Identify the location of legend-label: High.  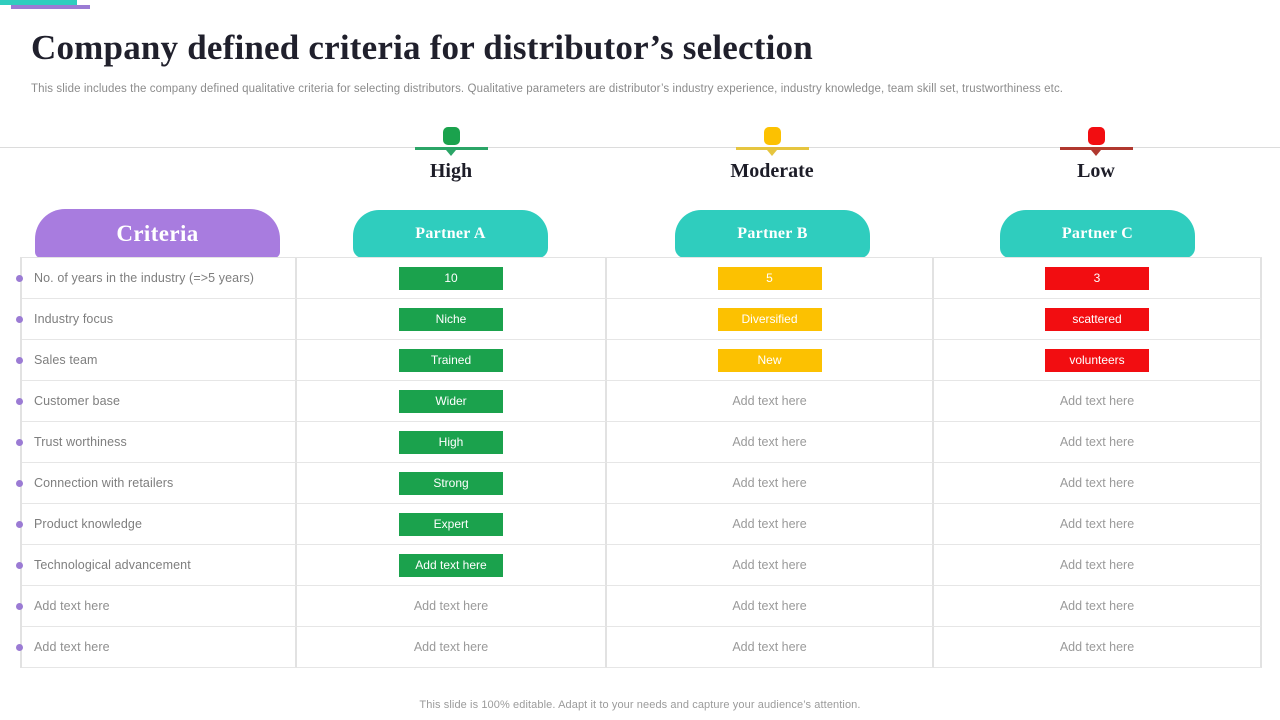
(451, 171).